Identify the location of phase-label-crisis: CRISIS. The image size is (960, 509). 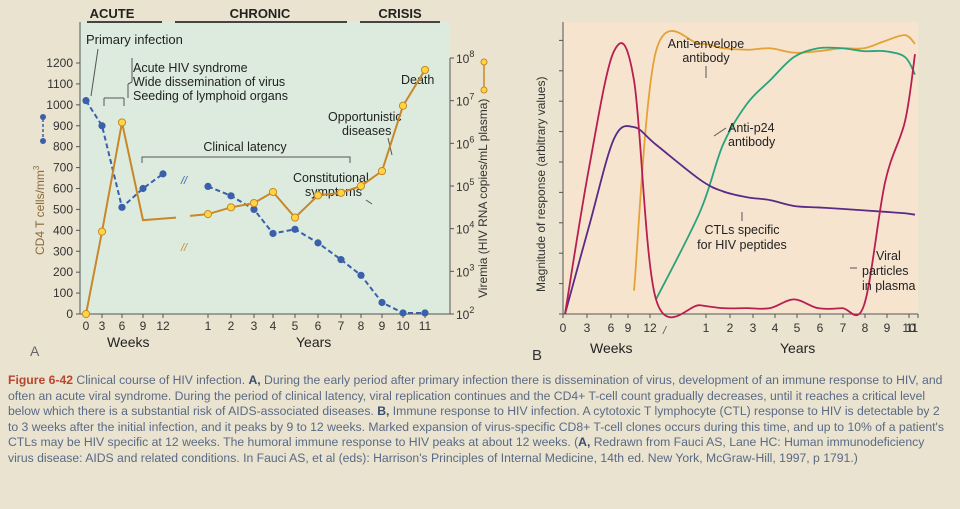
(400, 13).